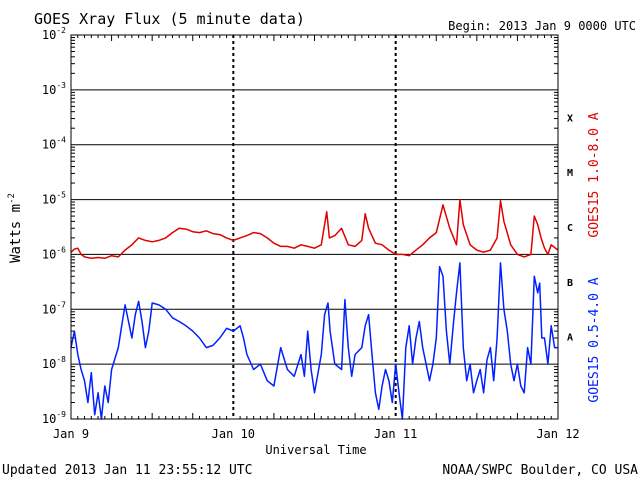 This screenshot has height=480, width=640. I want to click on y-tick-label: 10⁻⁹, so click(54, 418).